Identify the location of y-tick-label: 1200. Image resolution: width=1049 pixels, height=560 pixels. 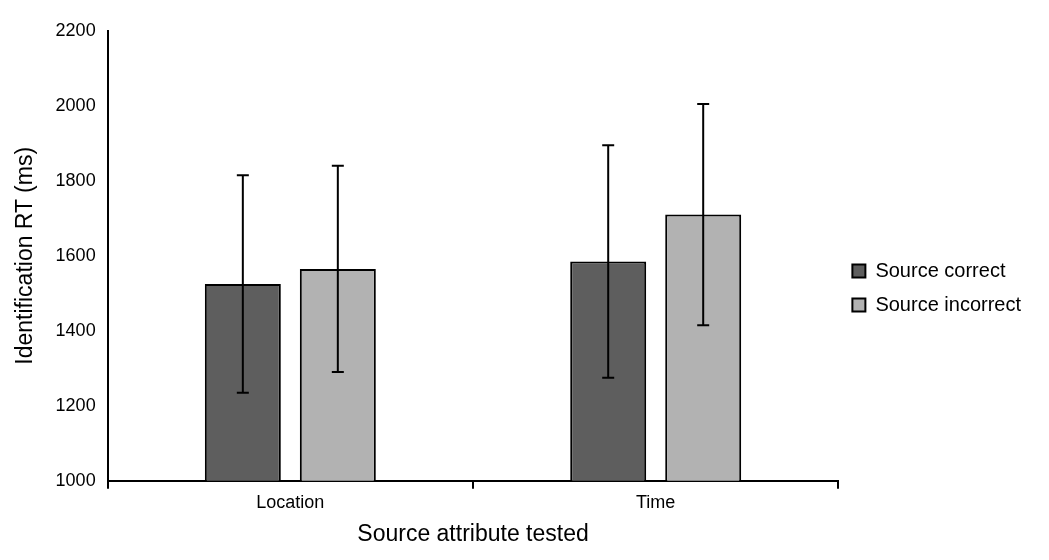
(75, 404).